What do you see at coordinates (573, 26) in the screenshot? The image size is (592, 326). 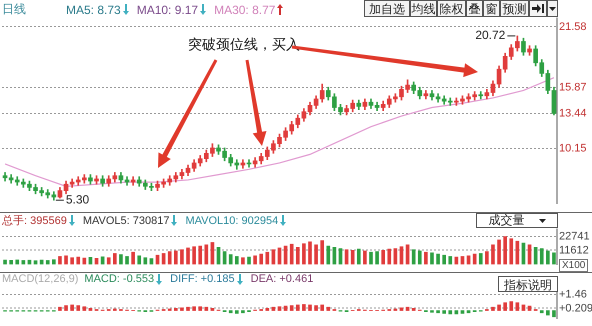 I see `y-tick-label: 21.58` at bounding box center [573, 26].